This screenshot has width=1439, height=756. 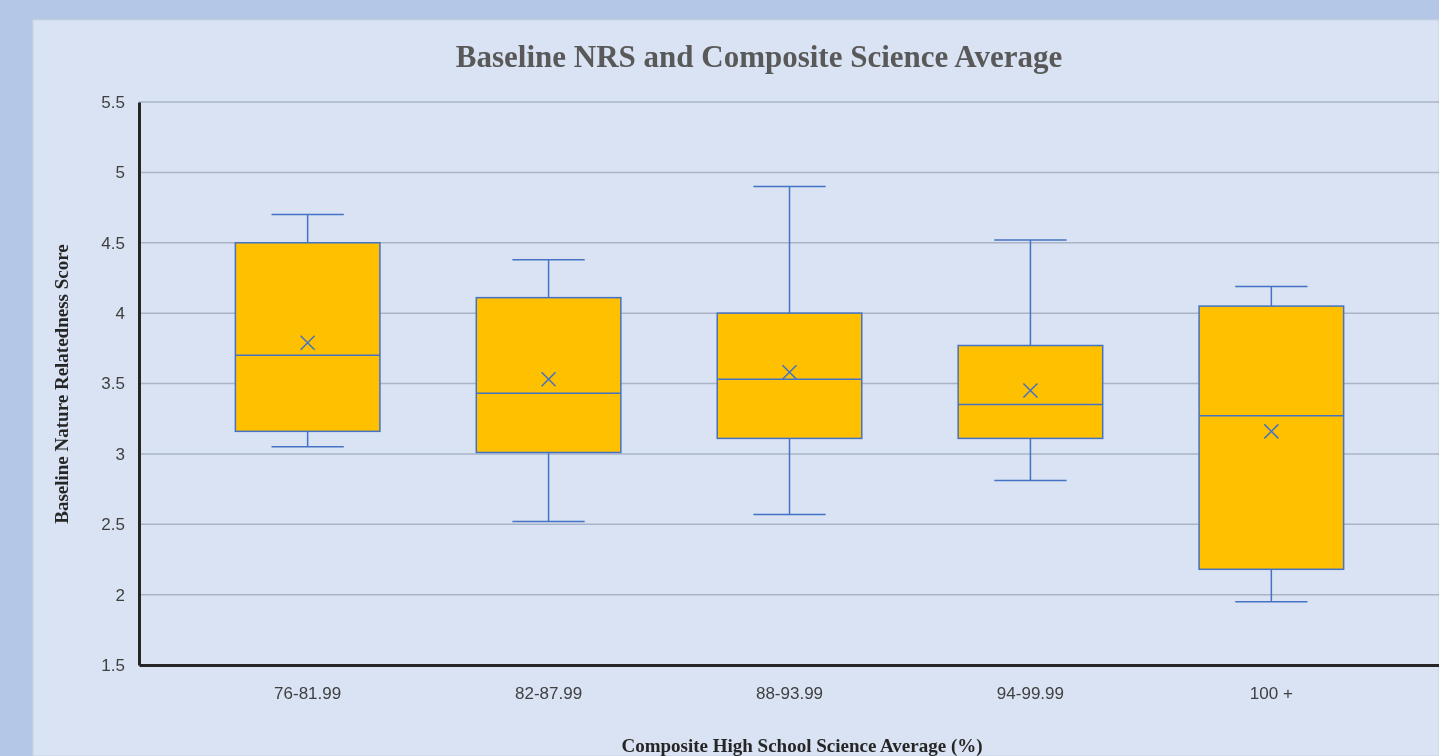 I want to click on x-axis-title: Composite High School Science Average (%), so click(x=802, y=745).